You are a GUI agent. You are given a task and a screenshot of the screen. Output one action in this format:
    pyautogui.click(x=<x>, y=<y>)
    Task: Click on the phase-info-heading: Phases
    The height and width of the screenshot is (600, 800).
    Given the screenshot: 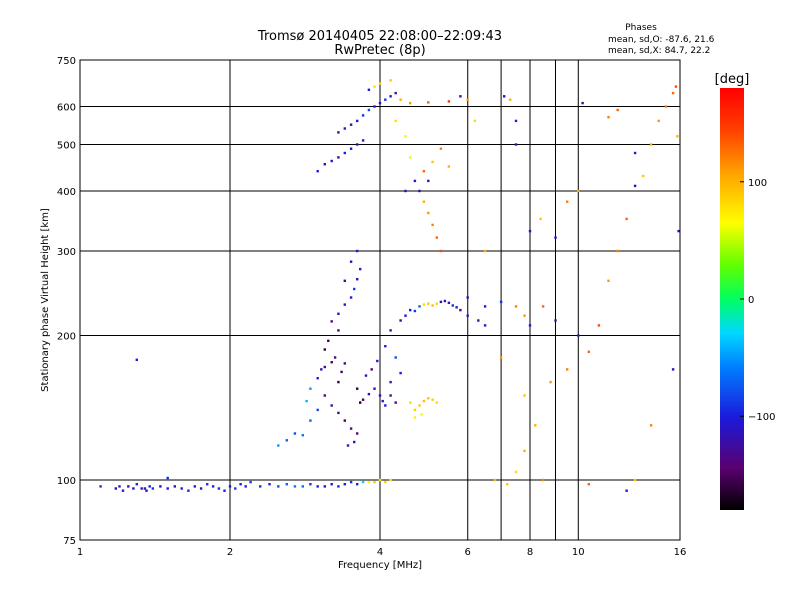 What is the action you would take?
    pyautogui.click(x=641, y=28)
    